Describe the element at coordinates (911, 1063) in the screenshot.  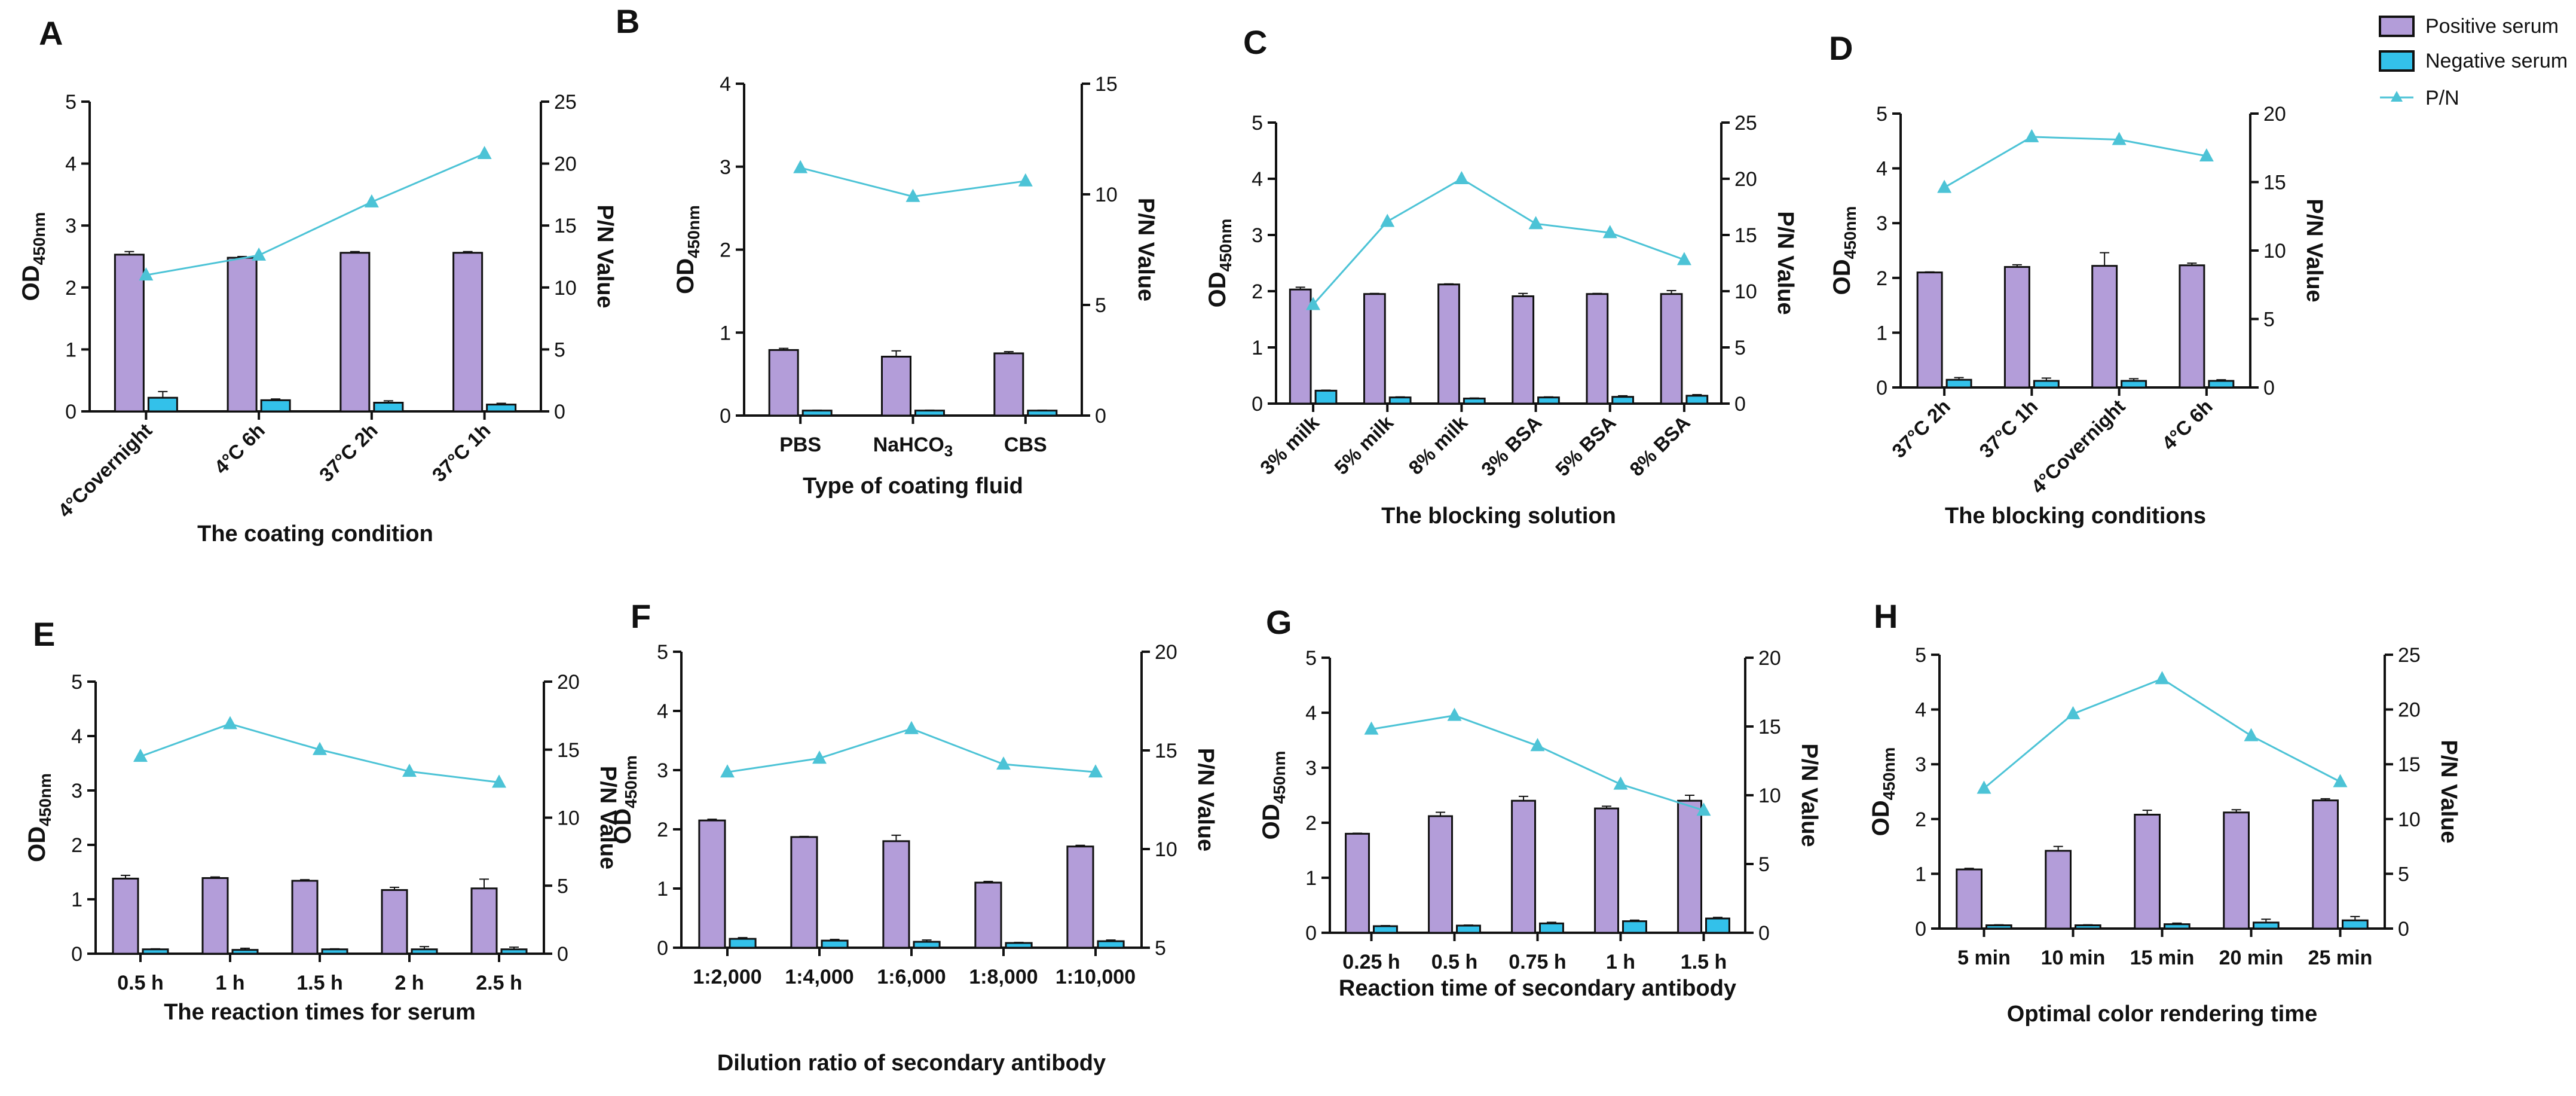
I see `x-axis-title: Dilution ratio of secondary antibody` at that location.